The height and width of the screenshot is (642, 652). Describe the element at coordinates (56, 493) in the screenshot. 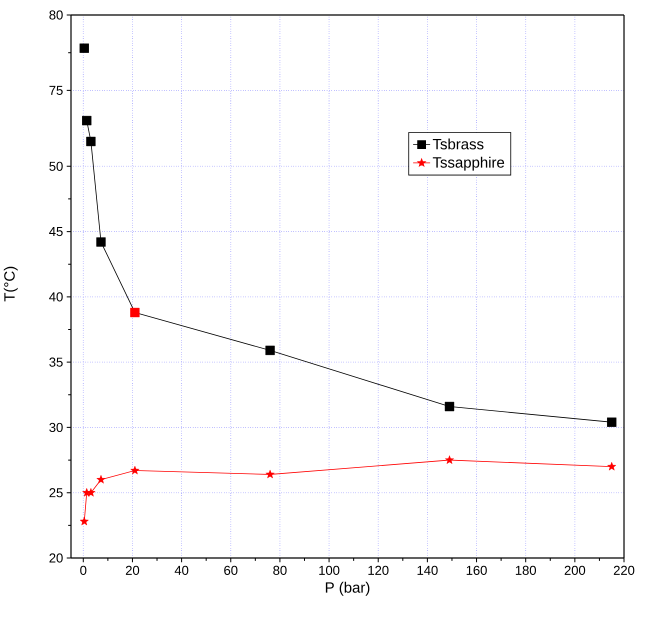

I see `y-tick-label: 25` at that location.